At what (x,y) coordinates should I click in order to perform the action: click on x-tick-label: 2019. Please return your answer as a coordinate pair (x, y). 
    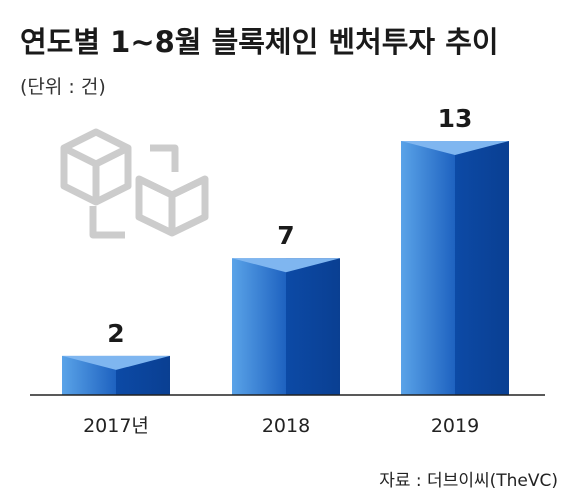
    Looking at the image, I should click on (455, 426).